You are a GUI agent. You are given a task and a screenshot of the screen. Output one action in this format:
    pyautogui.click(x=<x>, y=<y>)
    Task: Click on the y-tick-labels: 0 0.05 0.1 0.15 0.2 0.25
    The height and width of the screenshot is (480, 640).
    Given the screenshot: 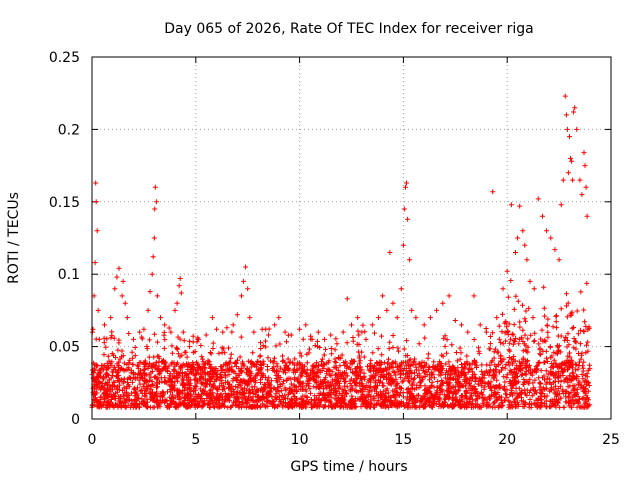 What is the action you would take?
    pyautogui.click(x=64, y=239)
    